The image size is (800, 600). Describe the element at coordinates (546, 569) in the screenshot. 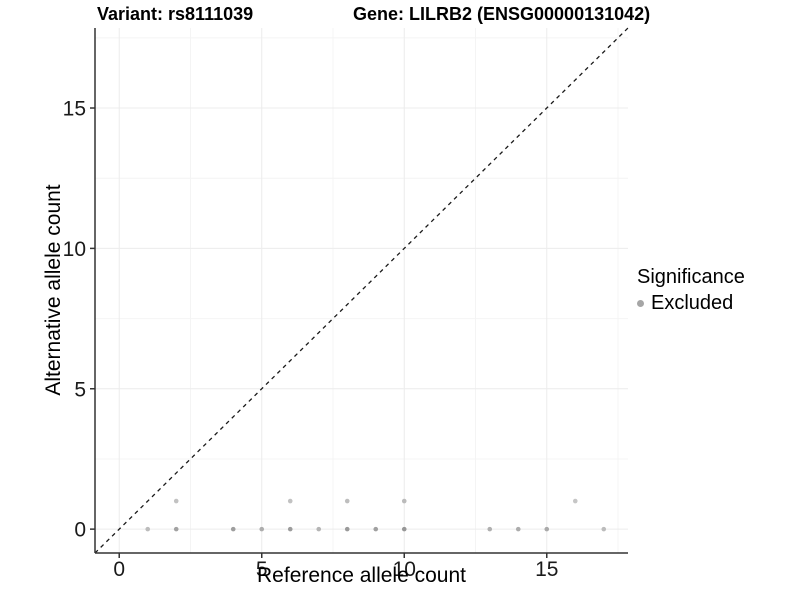

I see `x-tick-label: 15` at that location.